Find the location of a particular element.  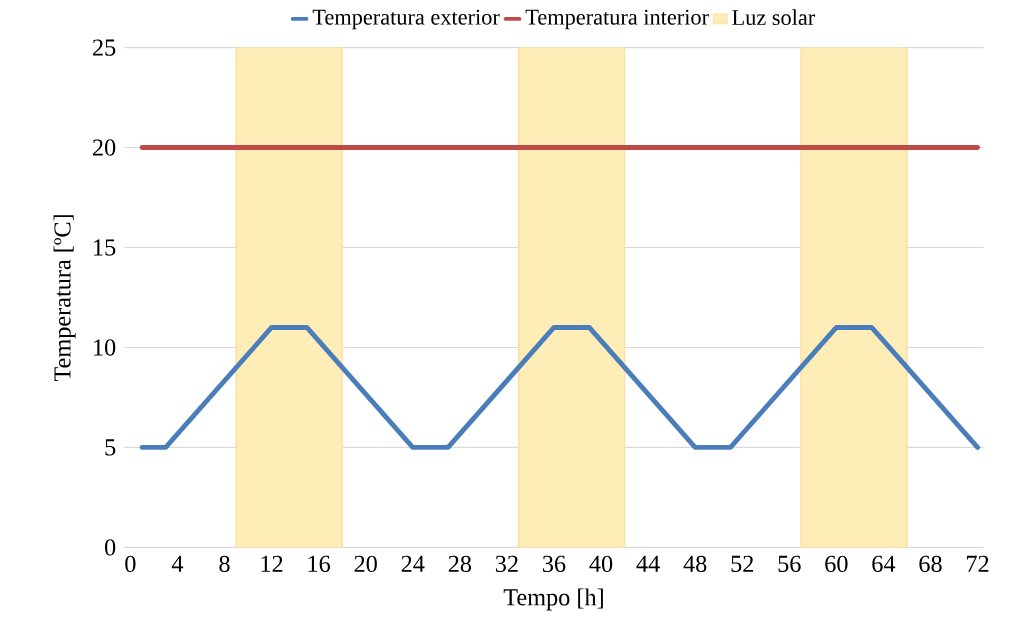

x-tick-label: 8 is located at coordinates (224, 564).